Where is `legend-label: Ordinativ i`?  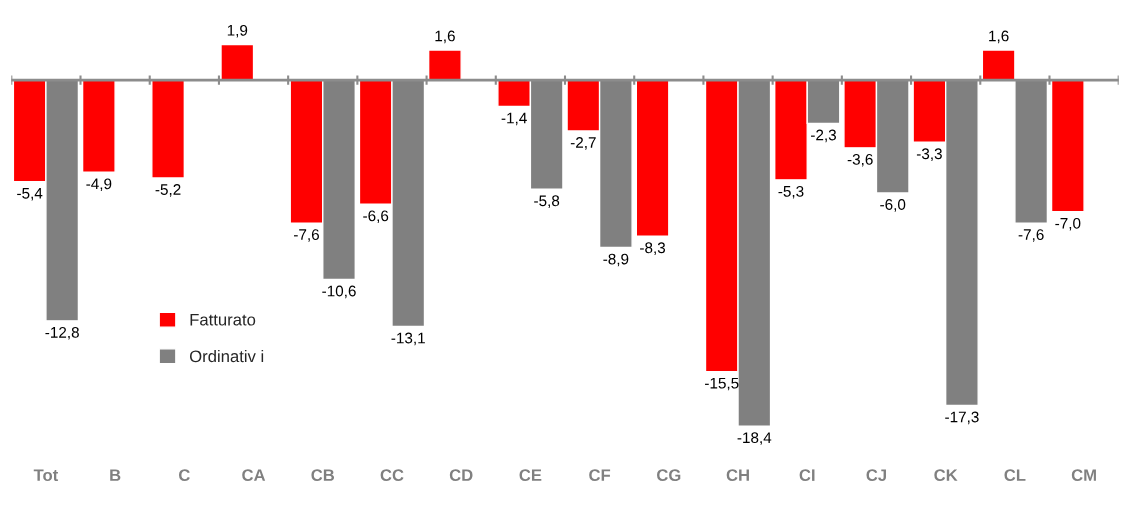
legend-label: Ordinativ i is located at coordinates (226, 356).